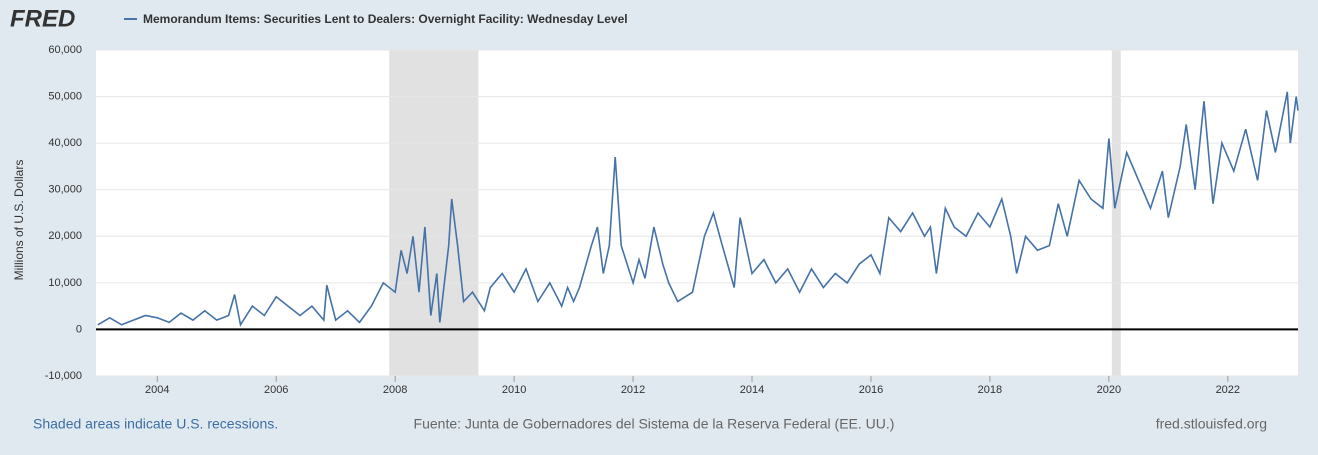 The height and width of the screenshot is (455, 1318). Describe the element at coordinates (1109, 390) in the screenshot. I see `x-tick-label: 2020` at that location.